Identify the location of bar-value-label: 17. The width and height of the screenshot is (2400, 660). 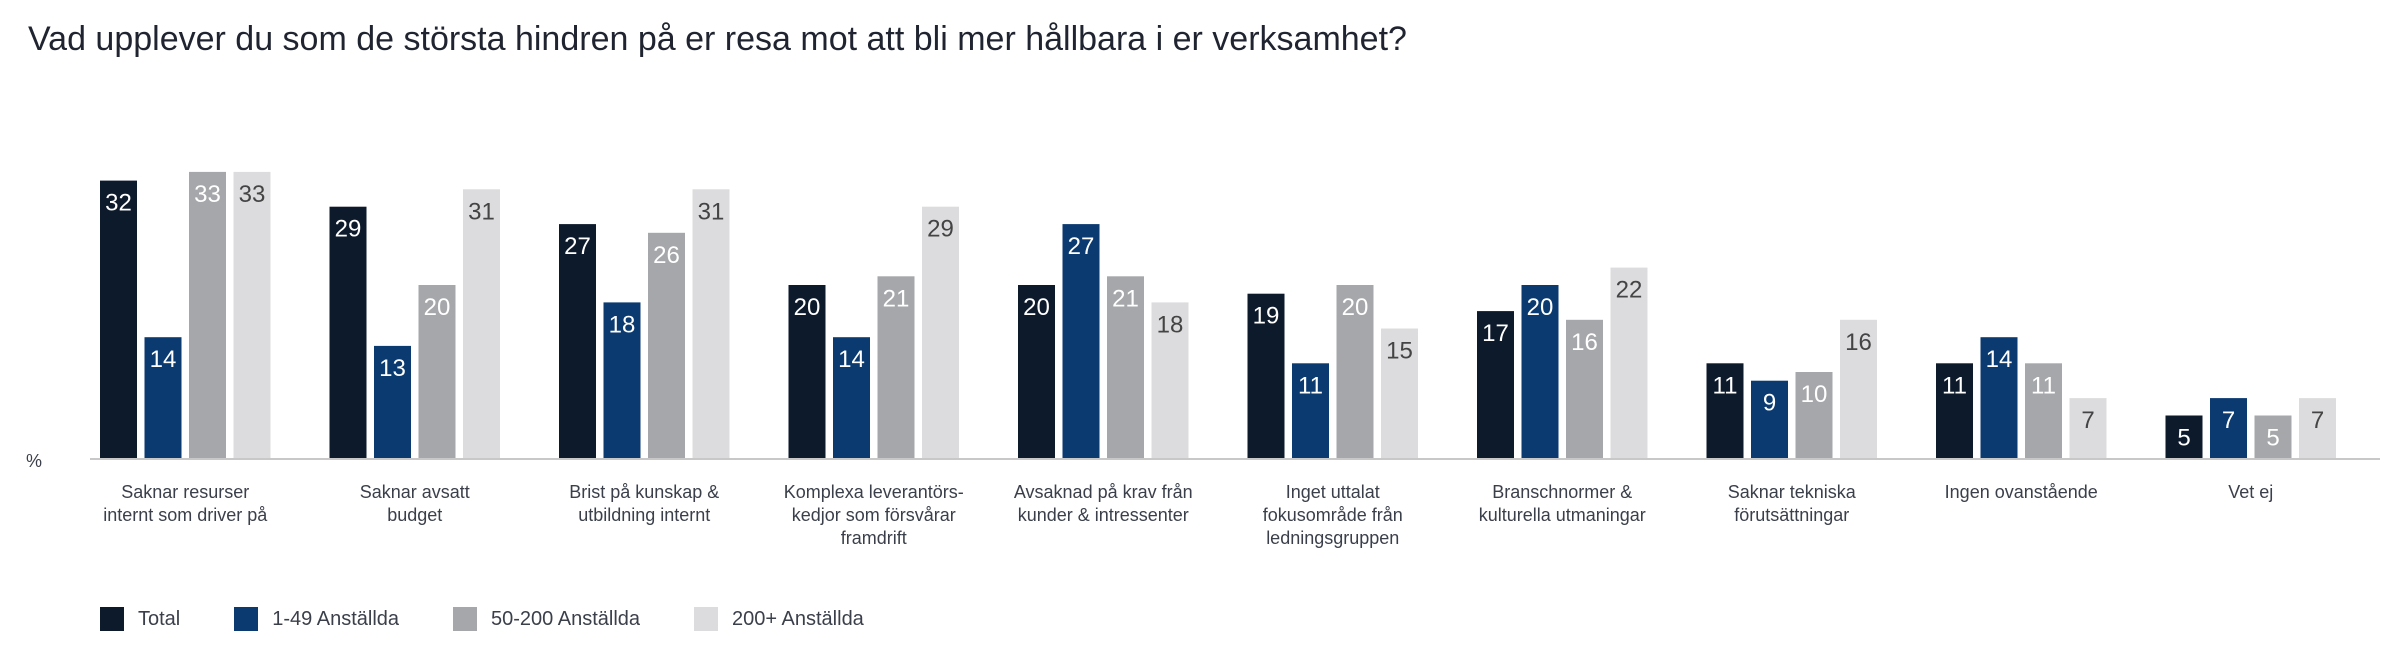
(1495, 333).